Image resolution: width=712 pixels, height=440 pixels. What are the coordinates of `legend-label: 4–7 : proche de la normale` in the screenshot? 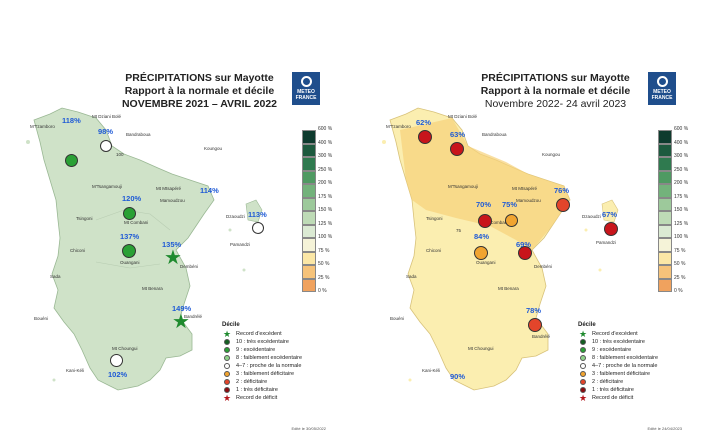 It's located at (625, 366).